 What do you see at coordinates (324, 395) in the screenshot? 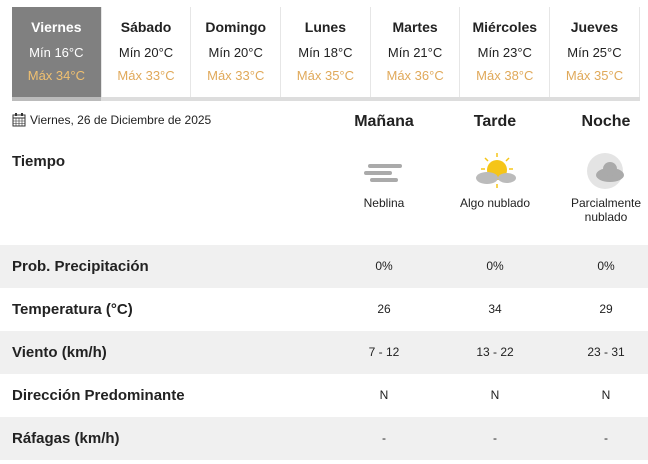
I see `table-row: Dirección Predominante N N N` at bounding box center [324, 395].